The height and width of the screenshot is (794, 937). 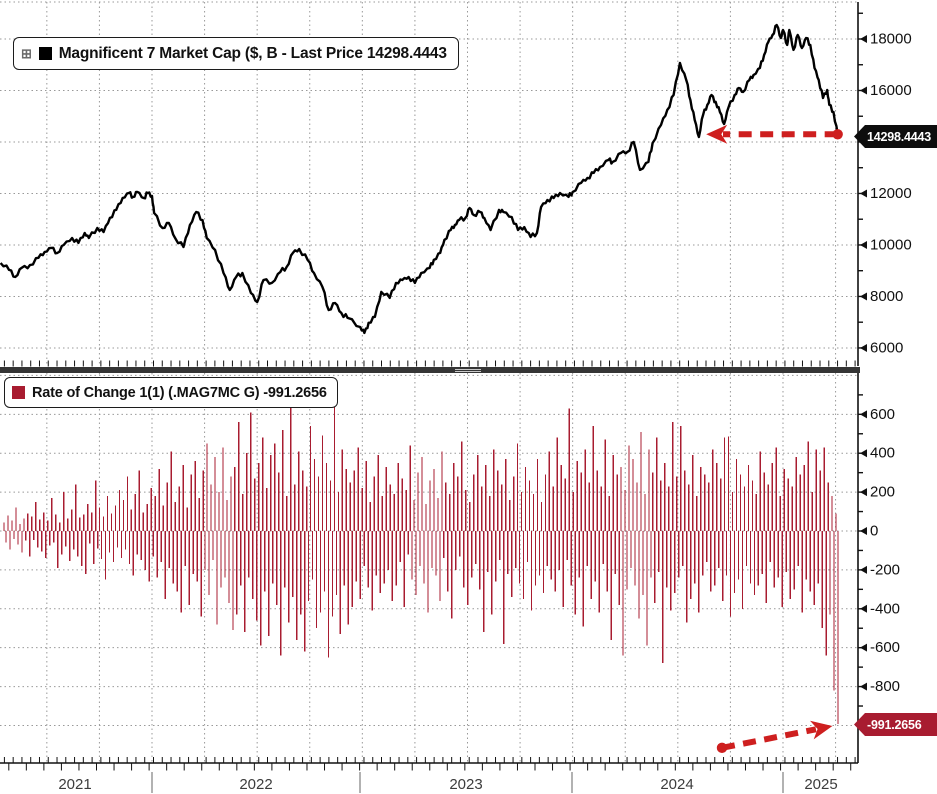 What do you see at coordinates (885, 608) in the screenshot?
I see `y-axis-tick-label: -400` at bounding box center [885, 608].